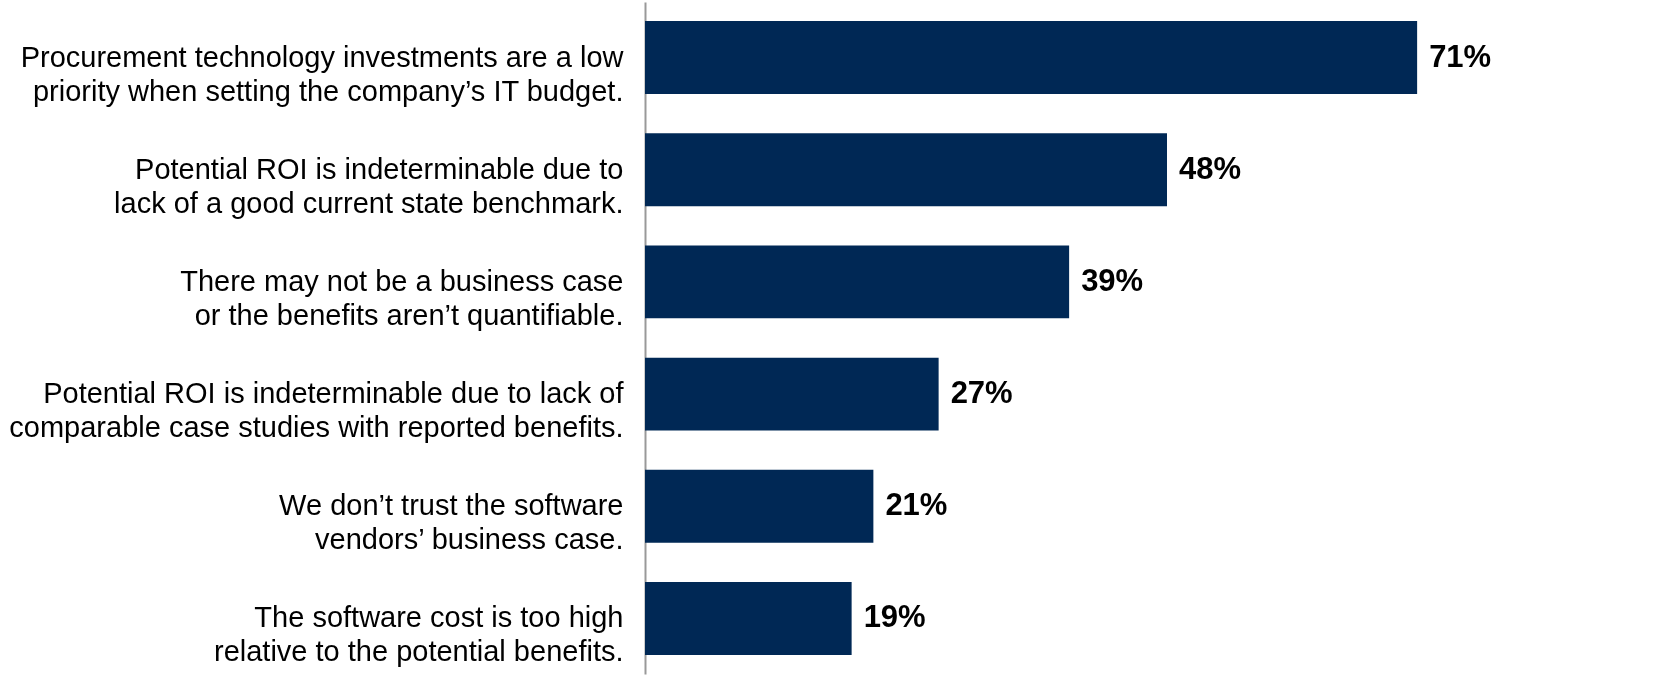  I want to click on data-label: 71%, so click(1460, 56).